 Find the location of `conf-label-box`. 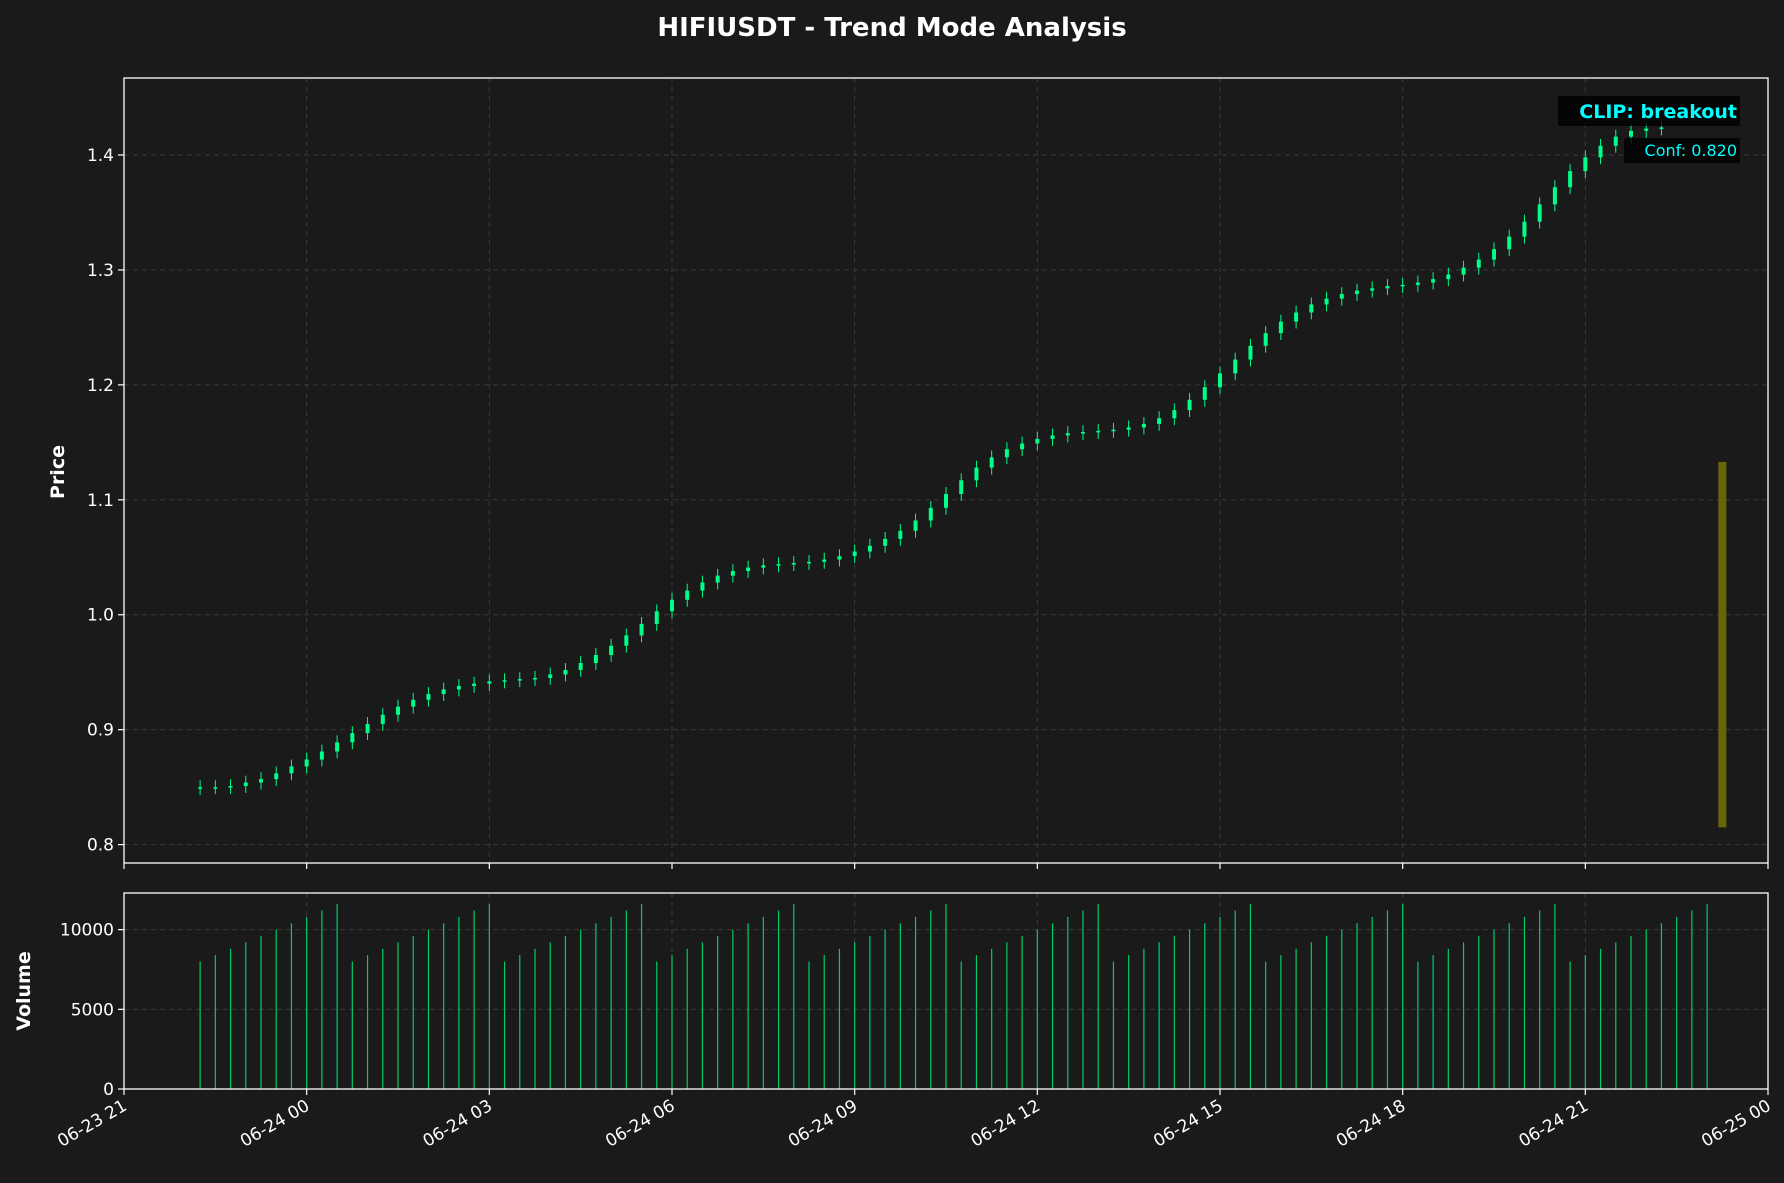

conf-label-box is located at coordinates (1682, 150).